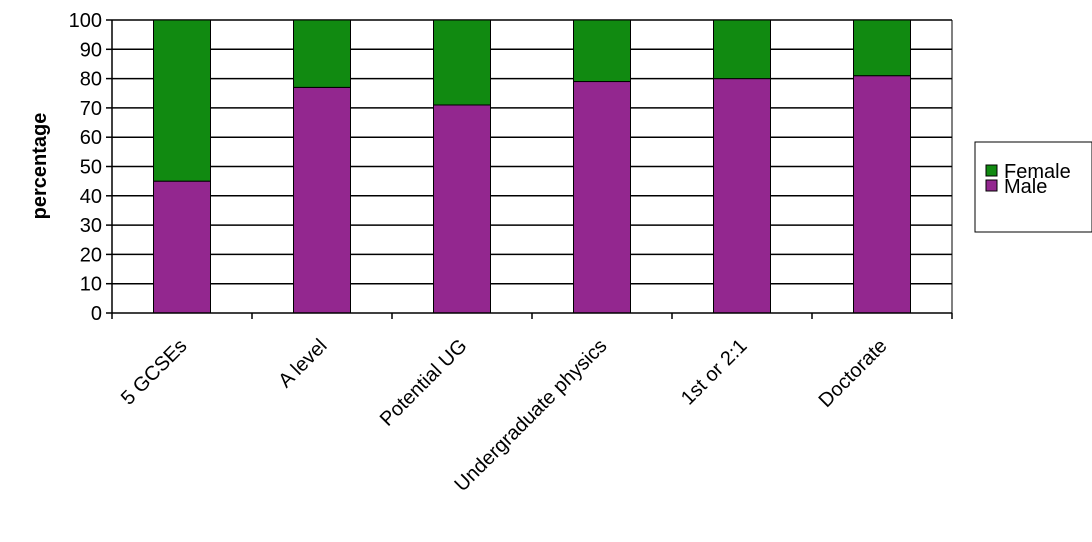  Describe the element at coordinates (91, 285) in the screenshot. I see `y-tick-label: 10` at that location.